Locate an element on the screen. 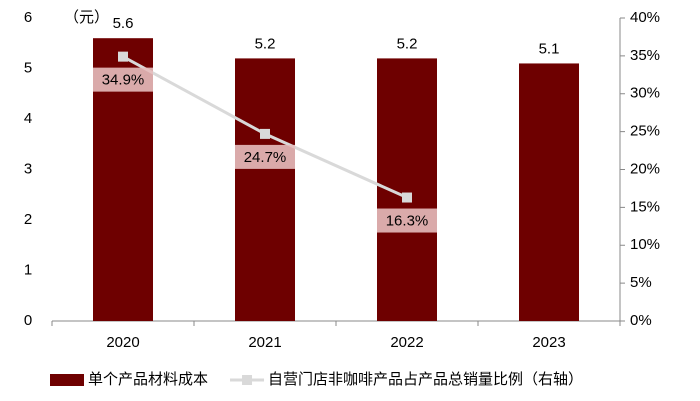 The width and height of the screenshot is (700, 401). y2-tick-label: 35% is located at coordinates (645, 55).